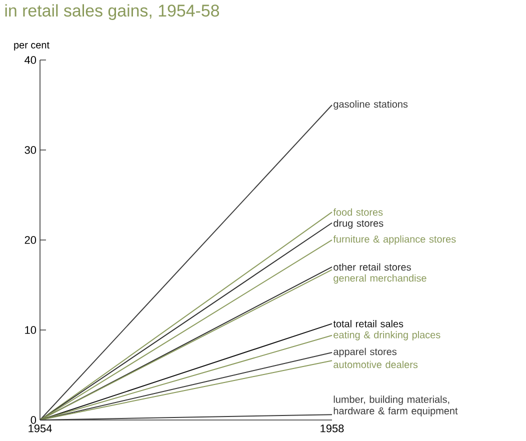 The height and width of the screenshot is (441, 526). Describe the element at coordinates (30, 150) in the screenshot. I see `y-tick-label: 30` at that location.